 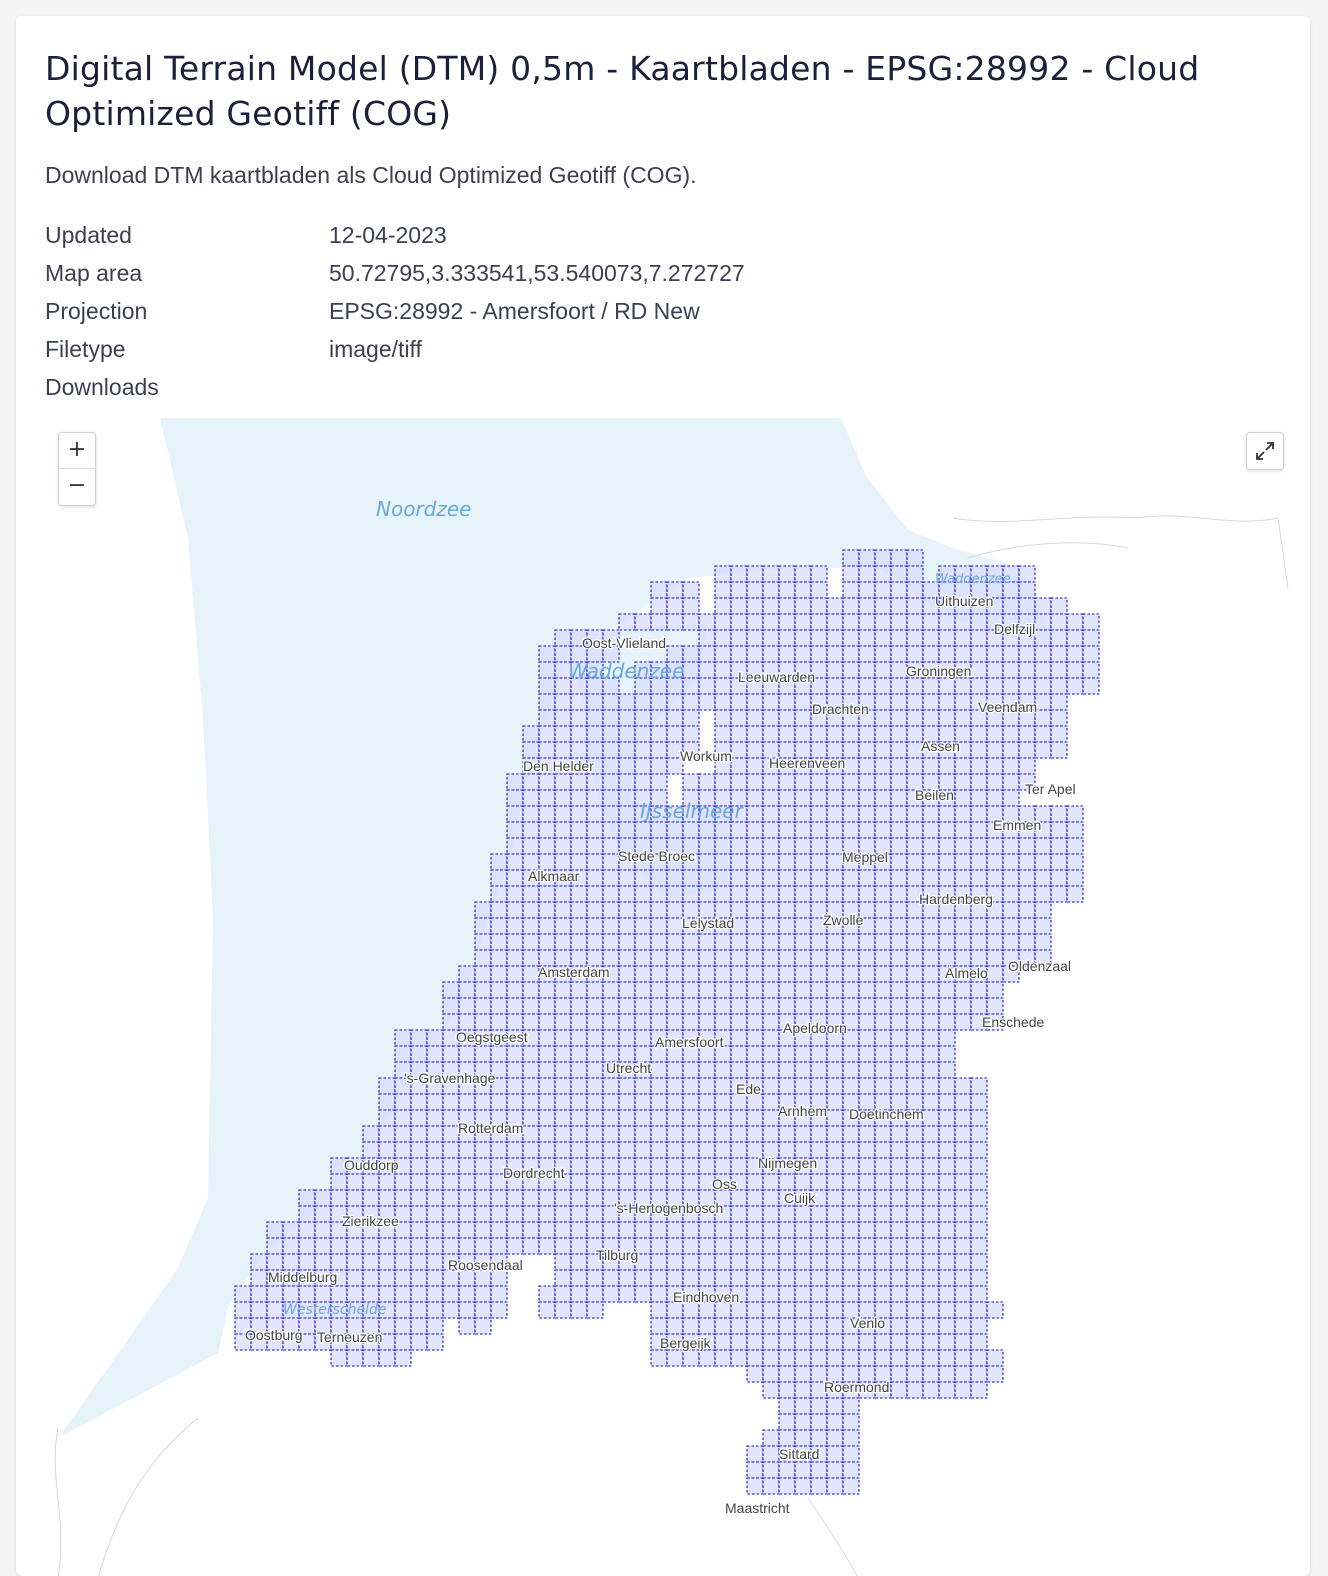 I want to click on place-label: Oldenzaal, so click(x=1039, y=966).